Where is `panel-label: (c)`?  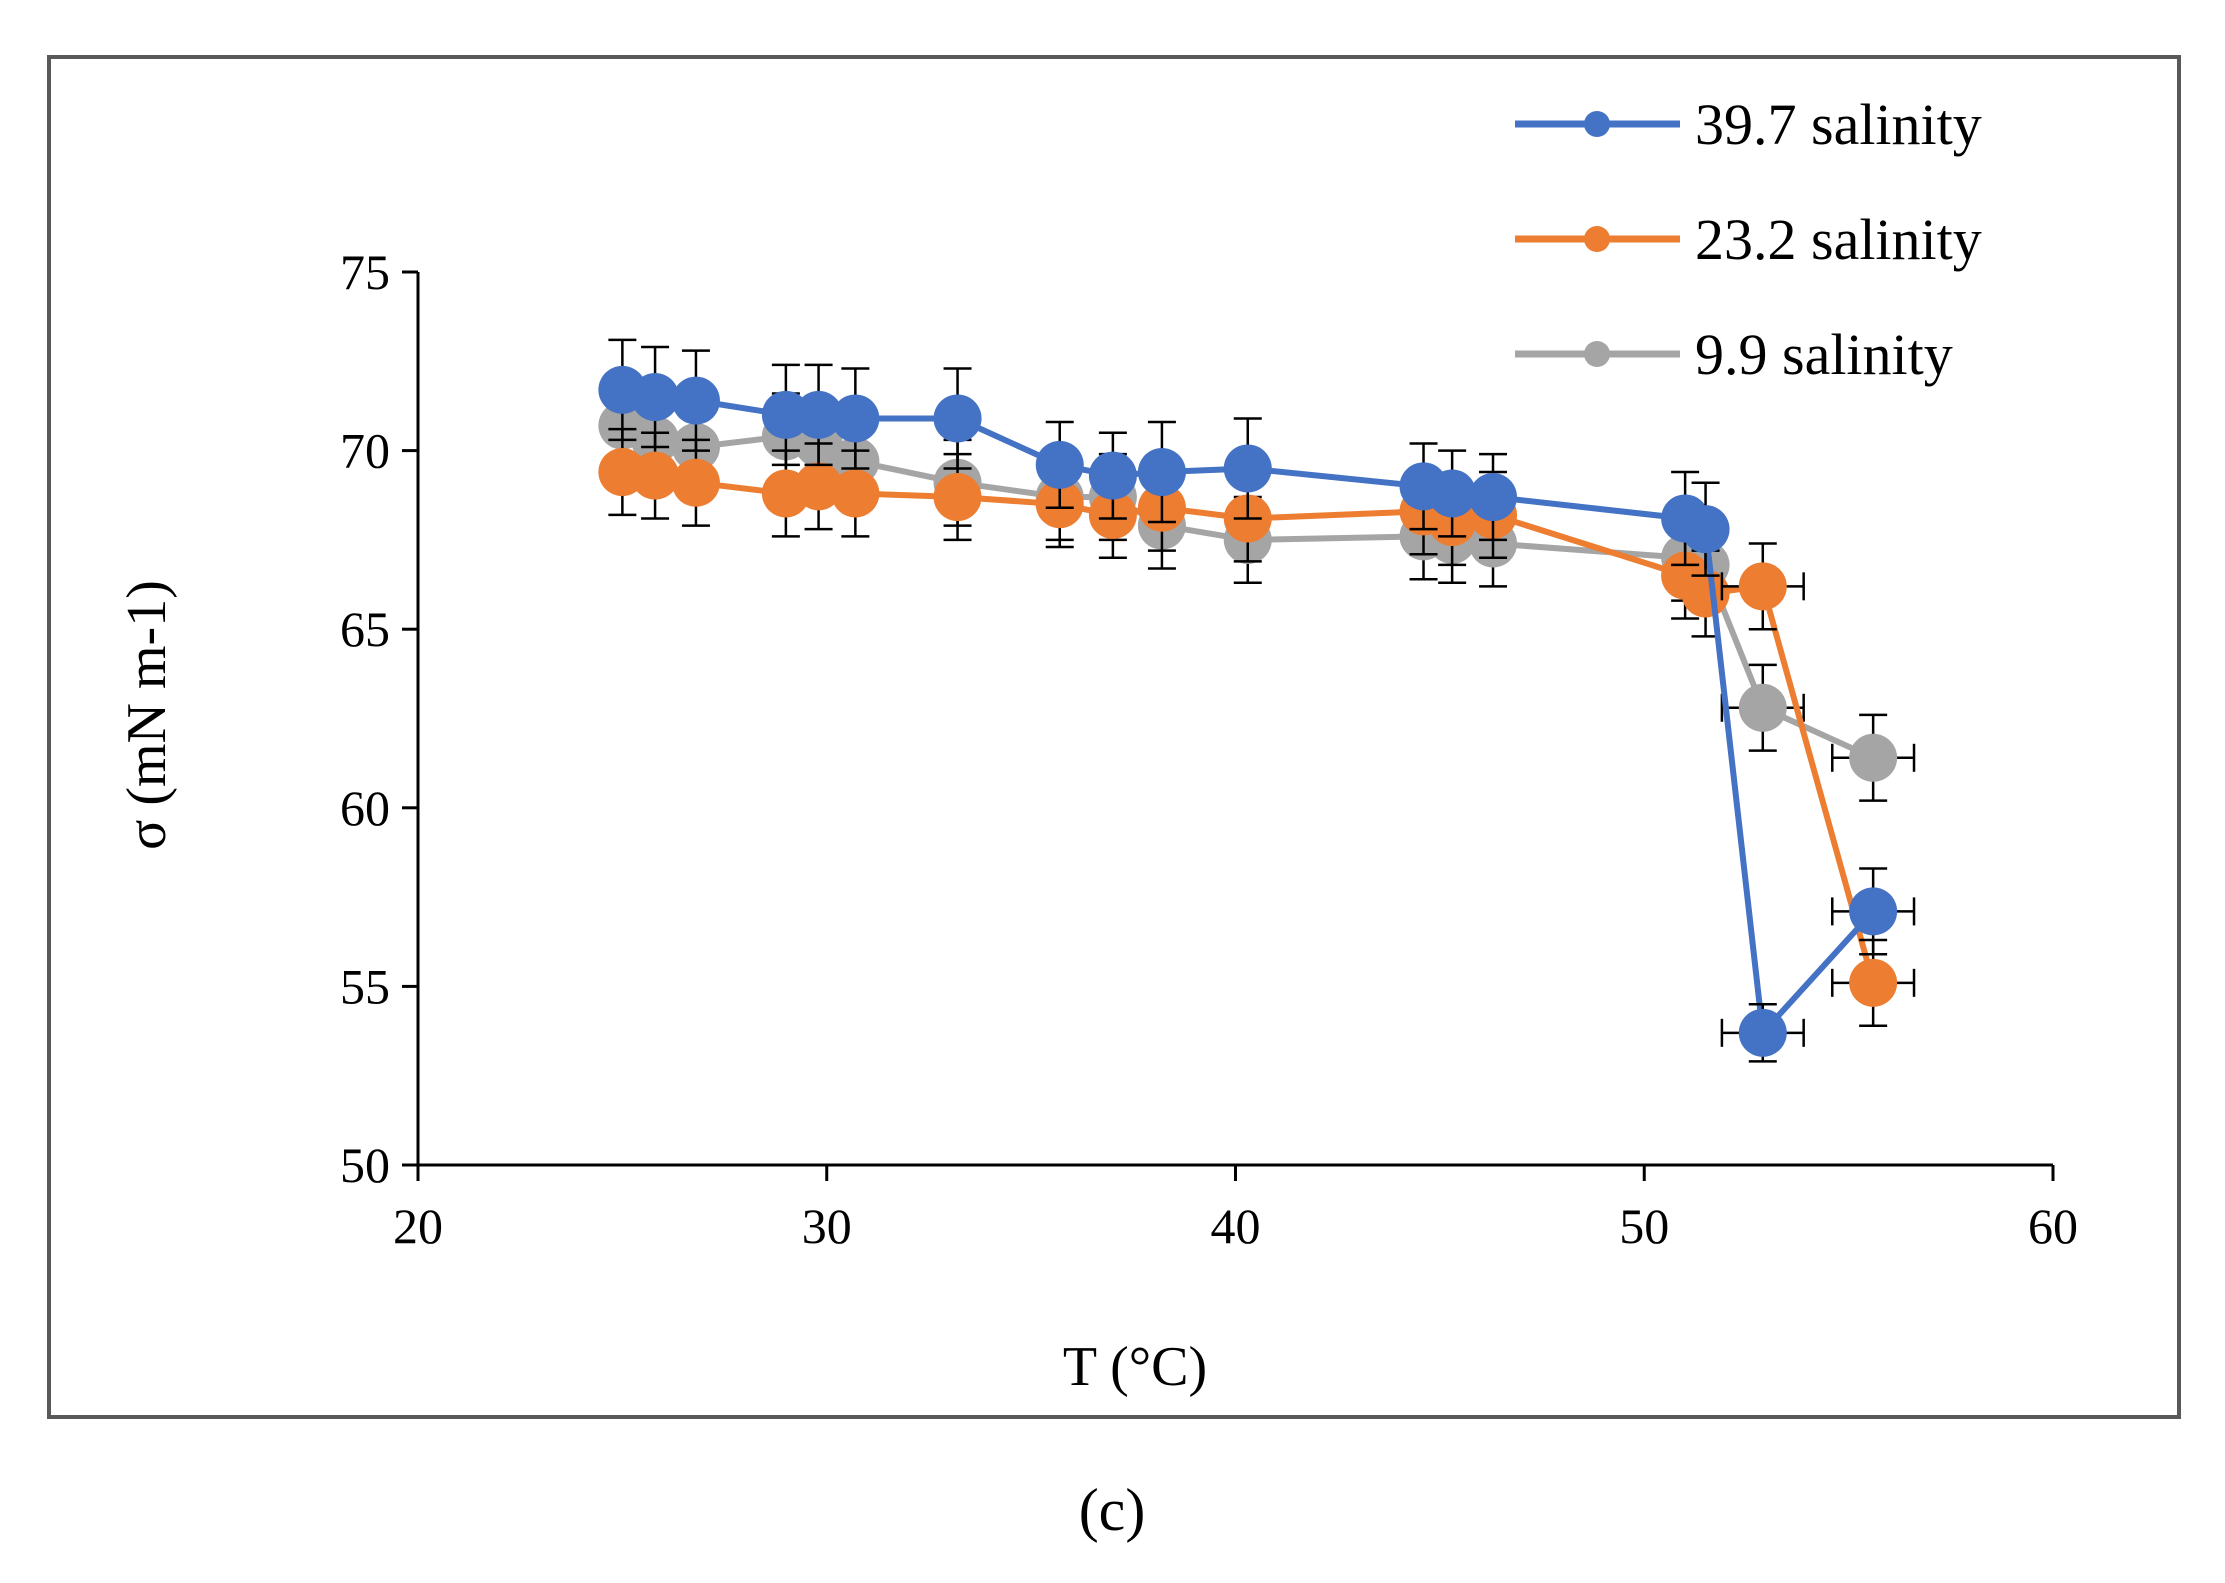 panel-label: (c) is located at coordinates (1112, 1510).